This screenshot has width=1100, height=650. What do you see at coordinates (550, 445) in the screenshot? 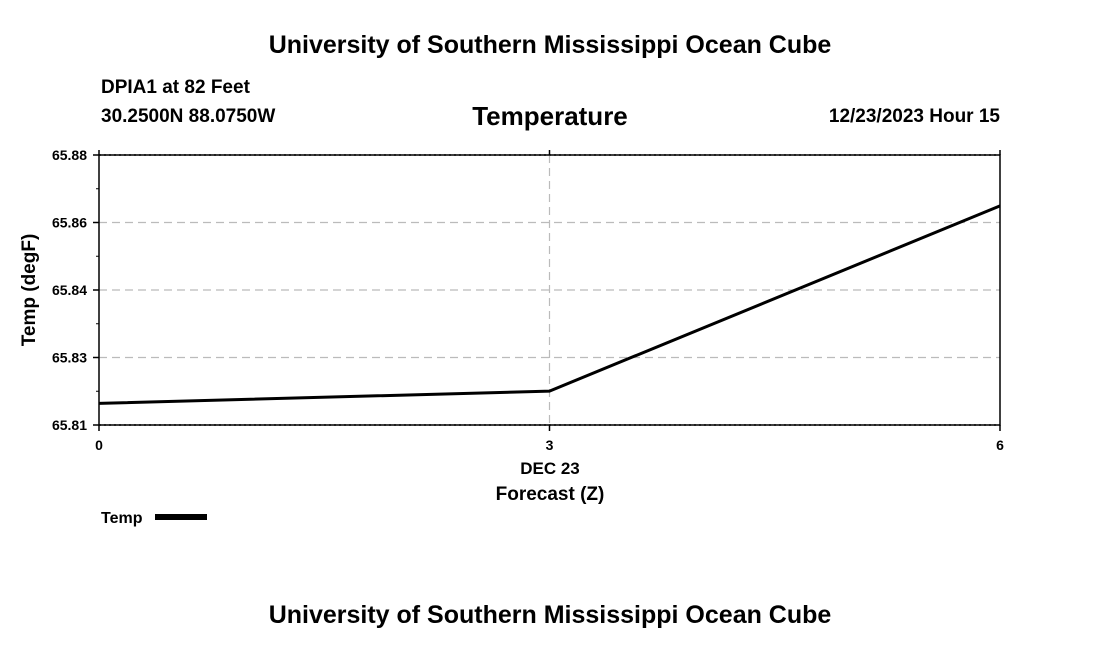
I see `x-tick-label: 3` at bounding box center [550, 445].